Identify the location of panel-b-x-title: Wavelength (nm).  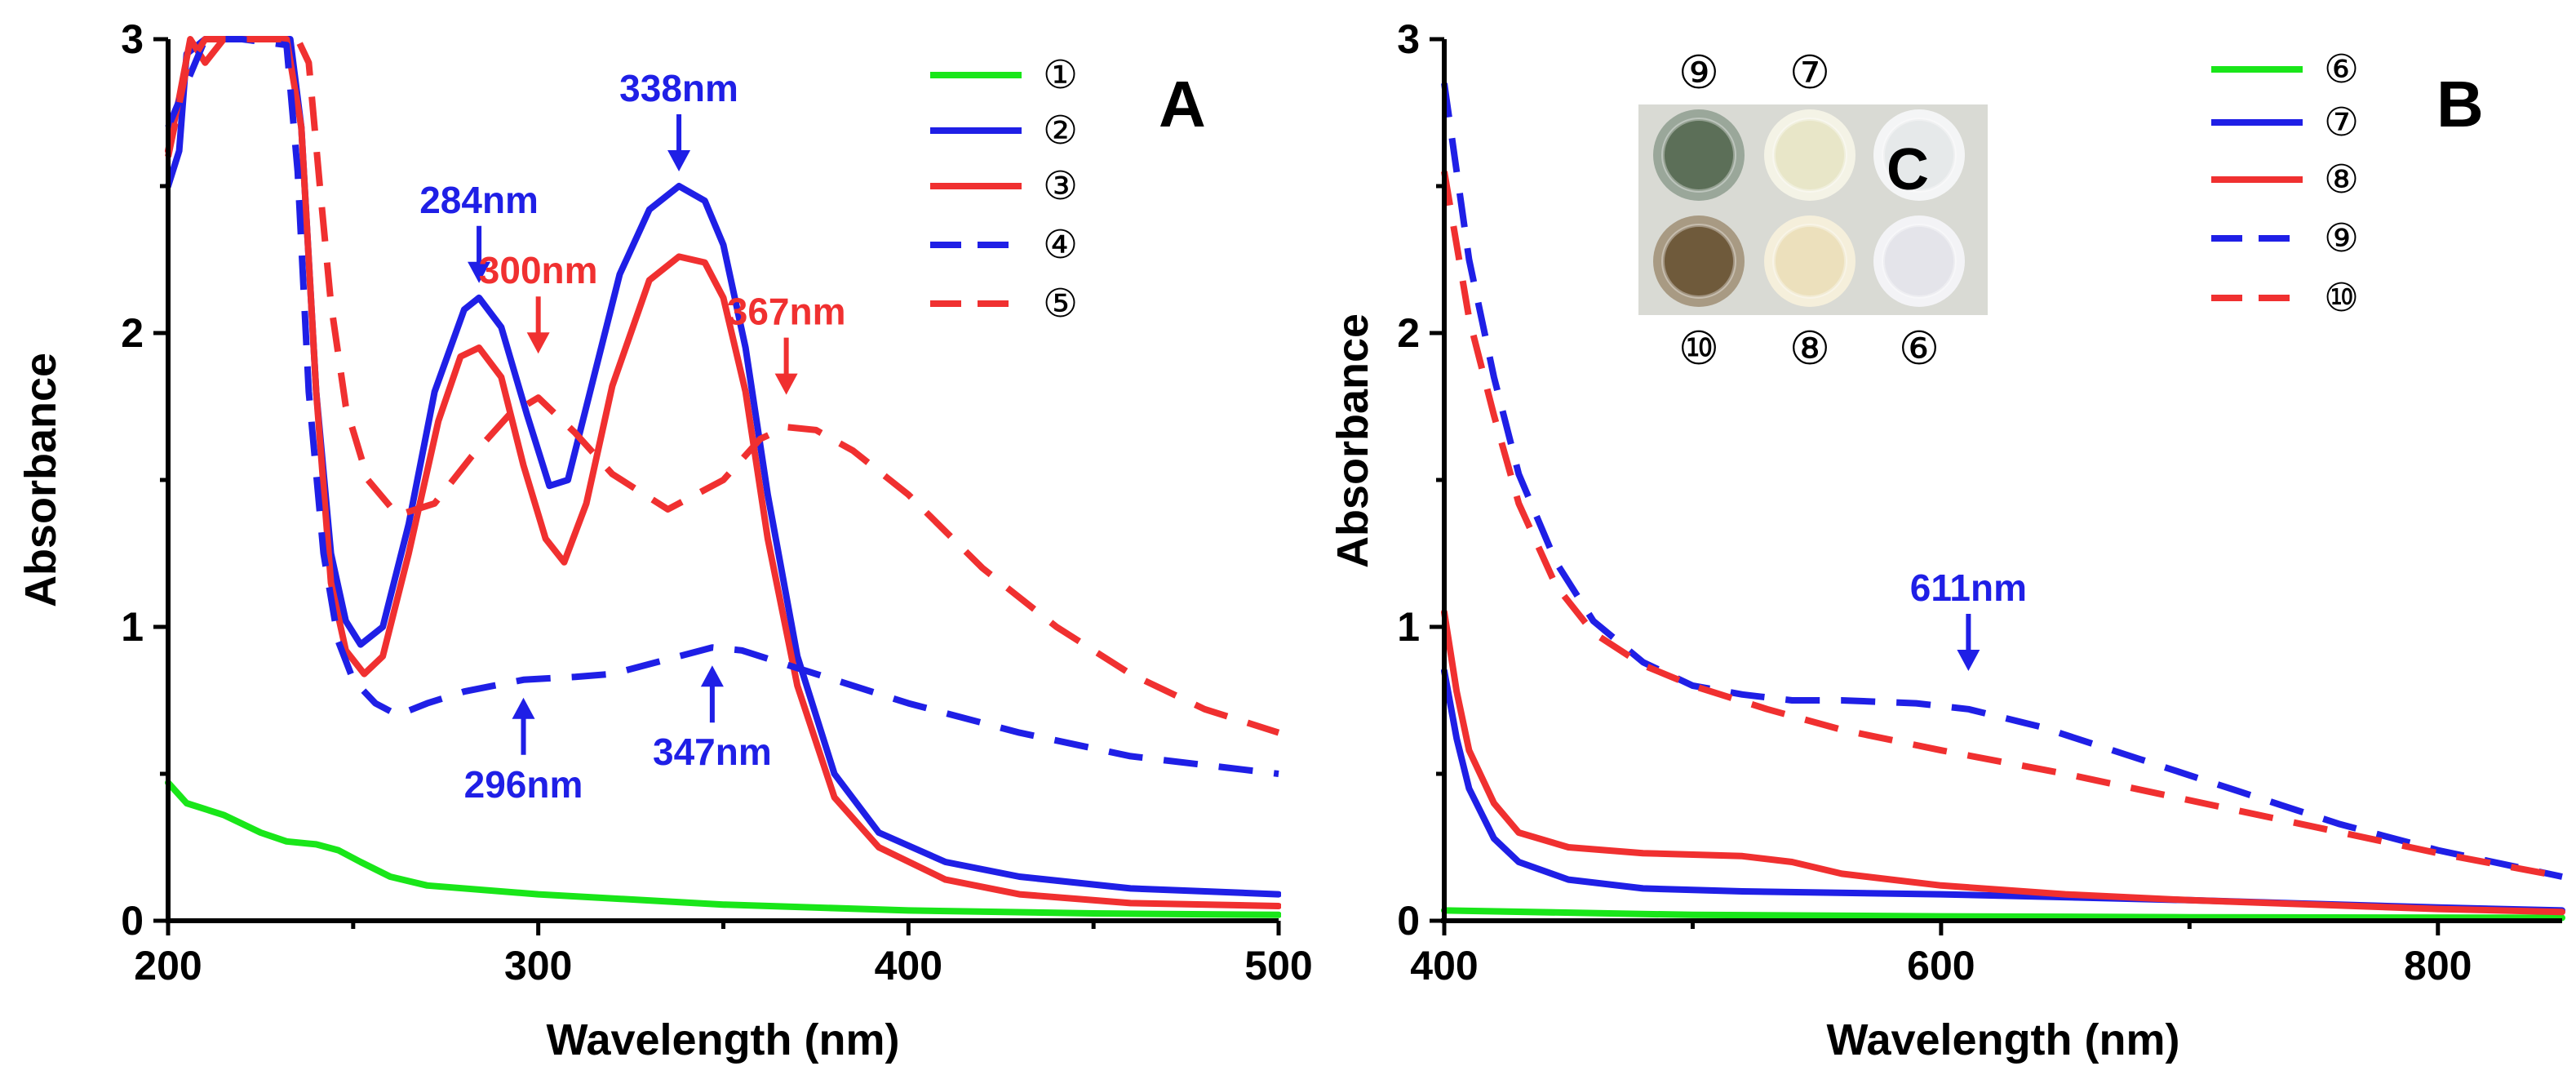
(2002, 1039).